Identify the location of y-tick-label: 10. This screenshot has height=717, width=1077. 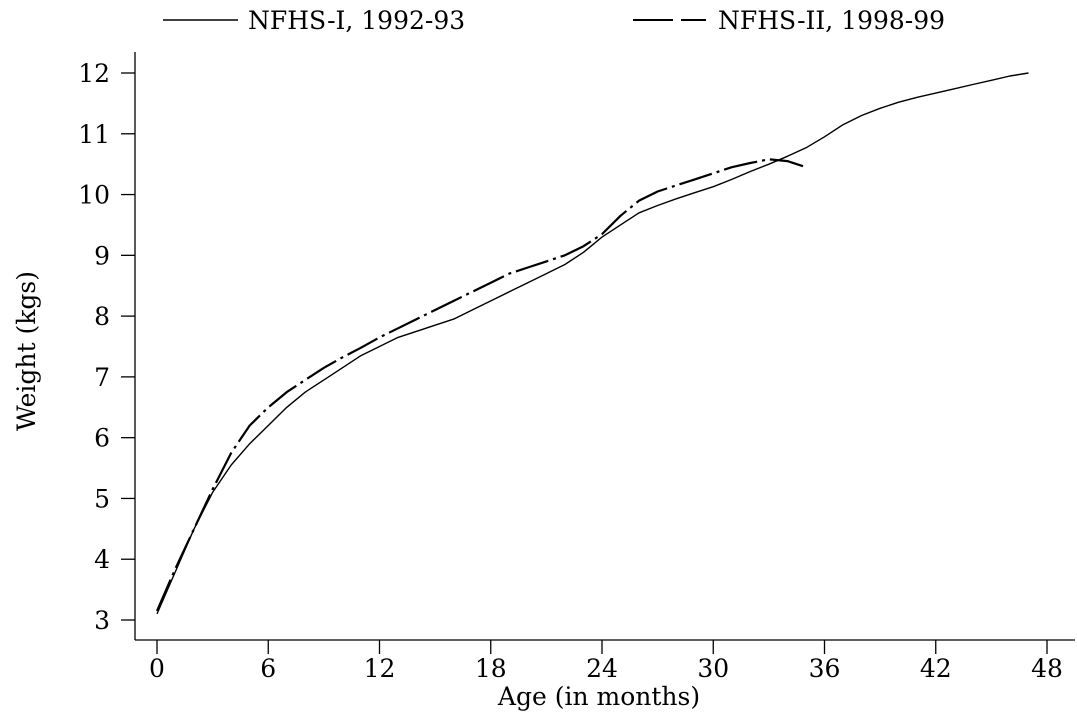
(94, 195).